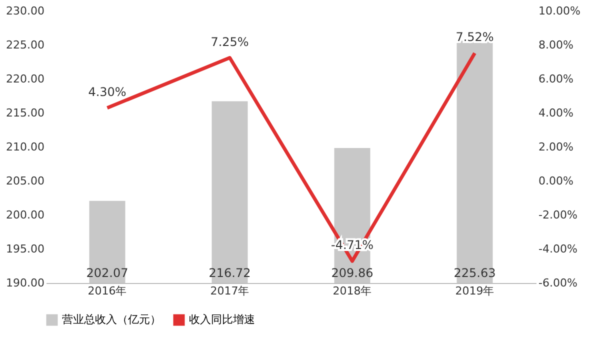 The image size is (602, 361). Describe the element at coordinates (558, 215) in the screenshot. I see `y2-tick-label: -2.00%` at that location.